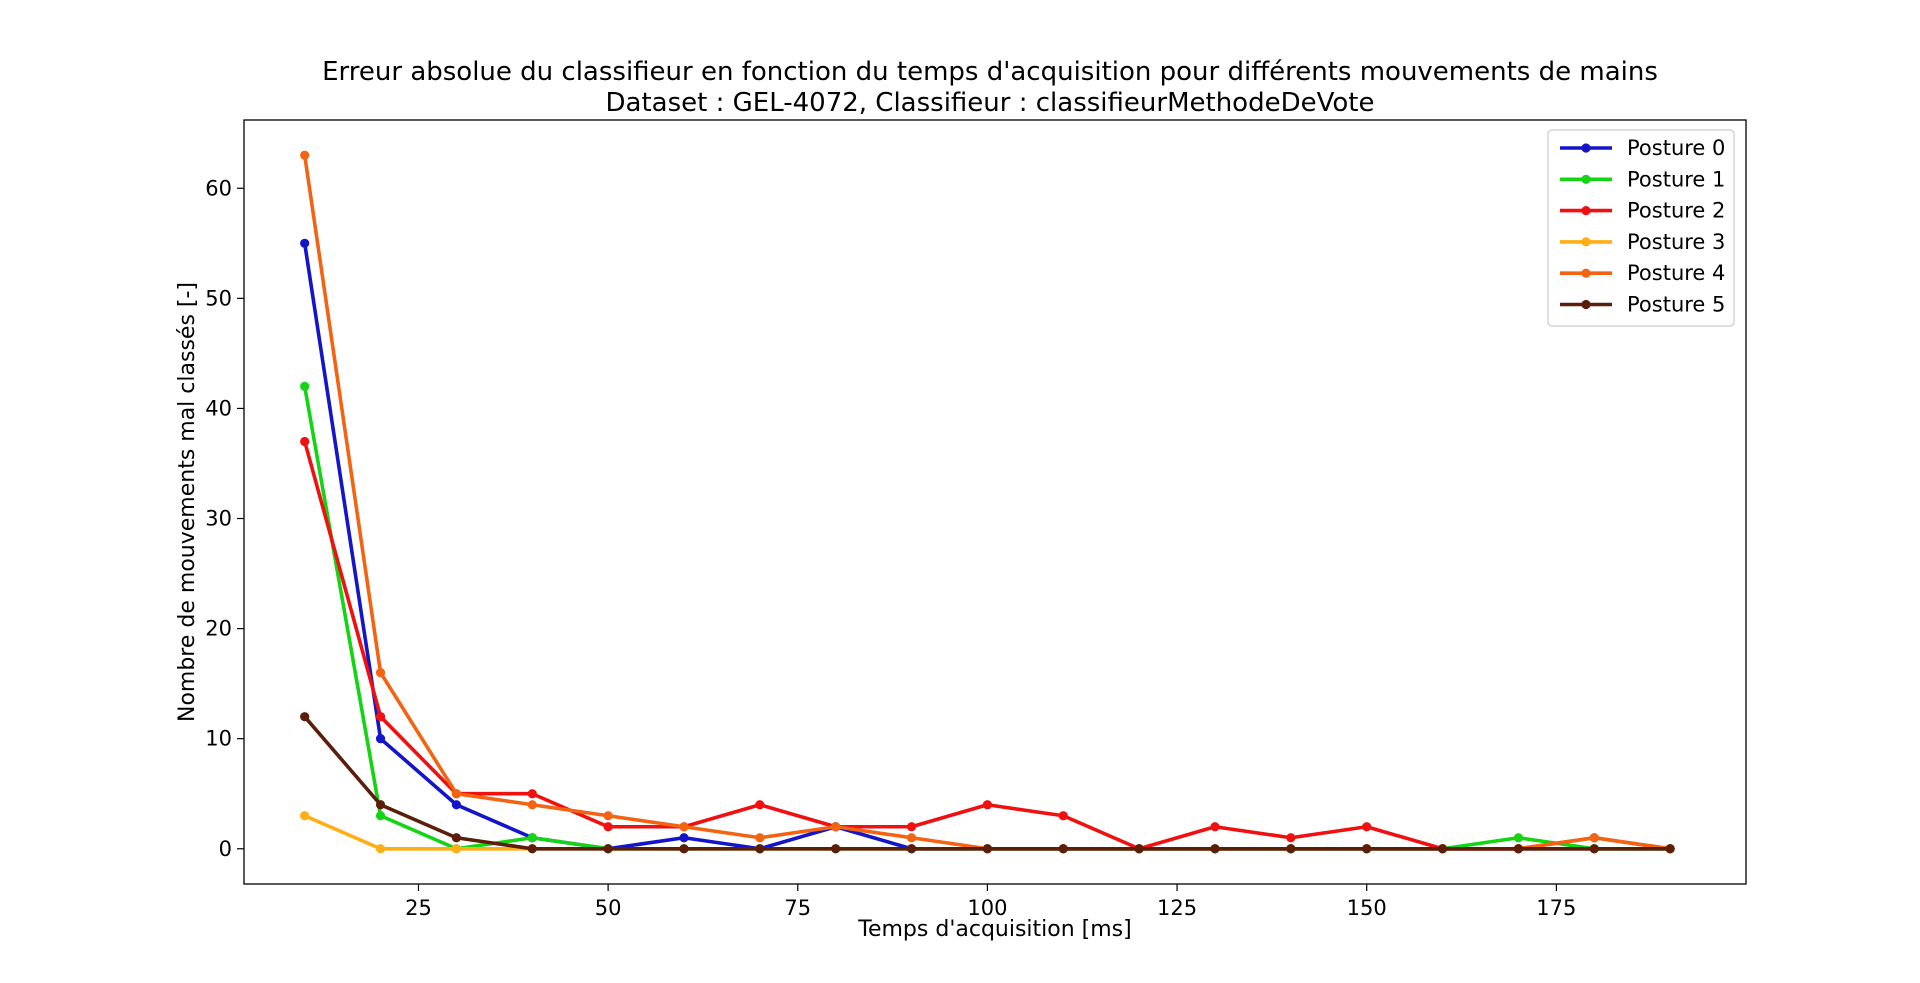  I want to click on legend-label: Posture 5, so click(1676, 305).